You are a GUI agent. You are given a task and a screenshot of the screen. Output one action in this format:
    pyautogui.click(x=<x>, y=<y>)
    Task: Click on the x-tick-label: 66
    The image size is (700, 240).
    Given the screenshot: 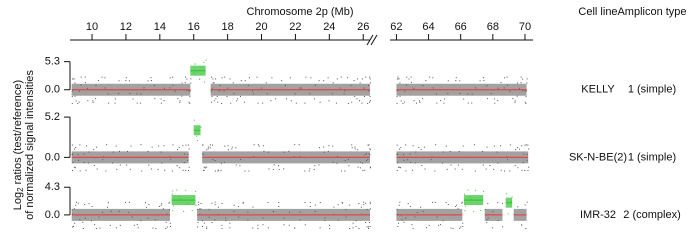 What is the action you would take?
    pyautogui.click(x=461, y=27)
    